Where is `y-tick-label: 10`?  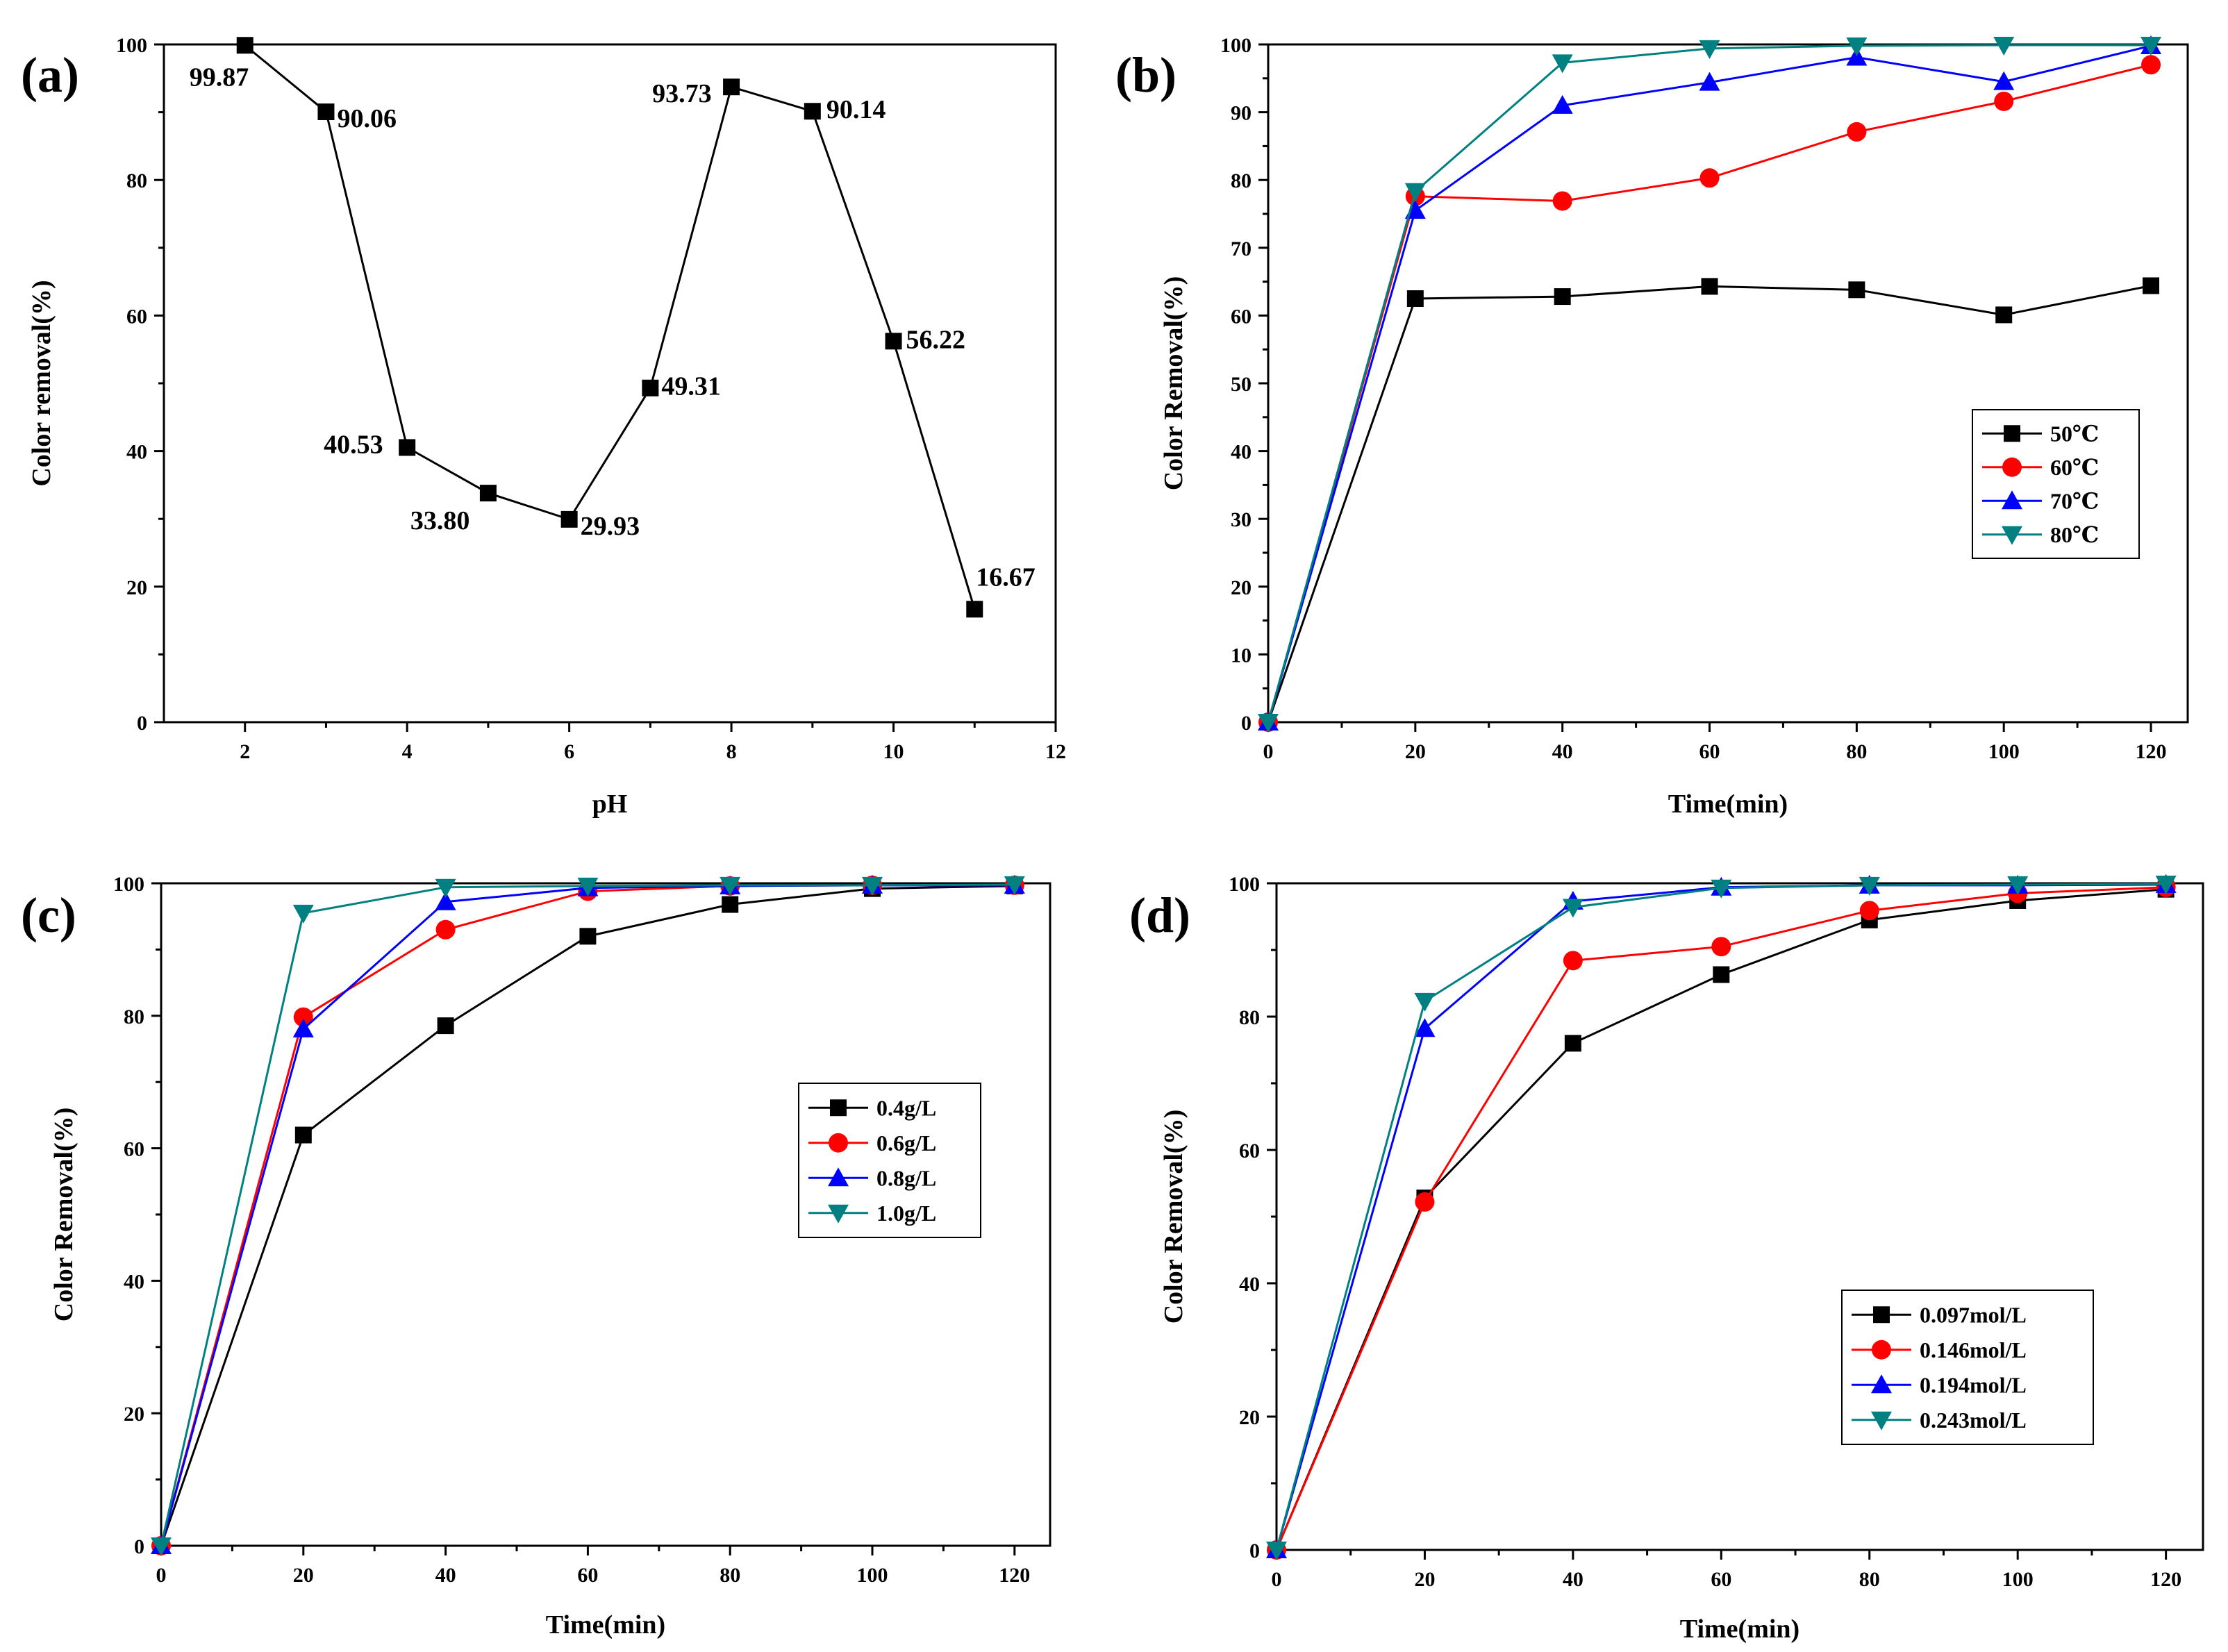
y-tick-label: 10 is located at coordinates (1241, 655).